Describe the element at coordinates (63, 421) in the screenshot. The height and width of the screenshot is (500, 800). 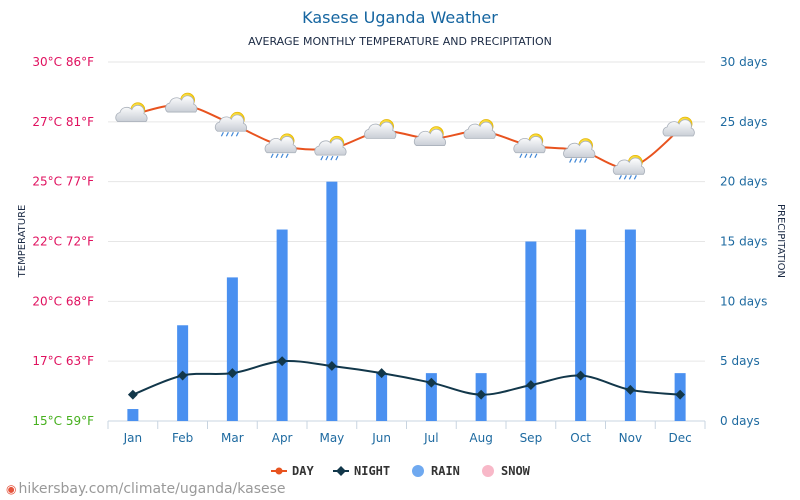
I see `y-left-tick-label: 15°C 59°F` at that location.